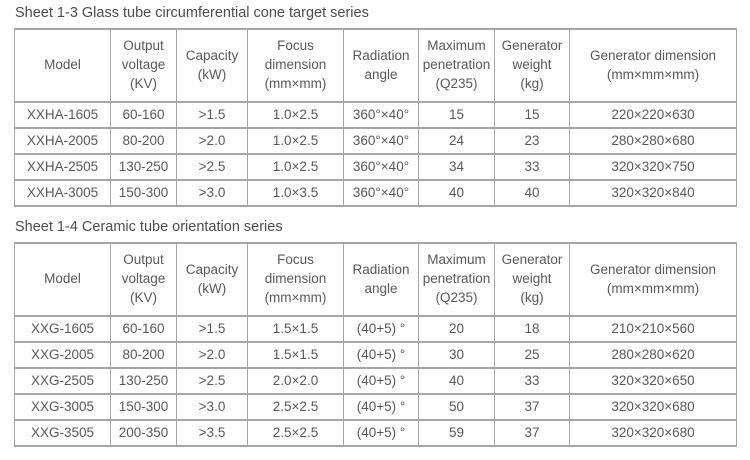  Describe the element at coordinates (653, 329) in the screenshot. I see `table-cell: 210×210×560` at that location.